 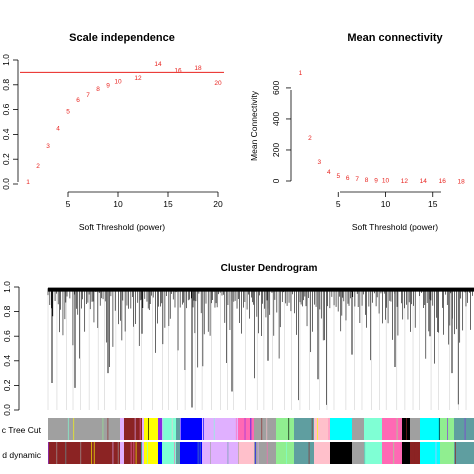 I want to click on scale-independence-y-ticks: 0.0 0.2 0.4 0.6 0.8 1.0, so click(x=9, y=122).